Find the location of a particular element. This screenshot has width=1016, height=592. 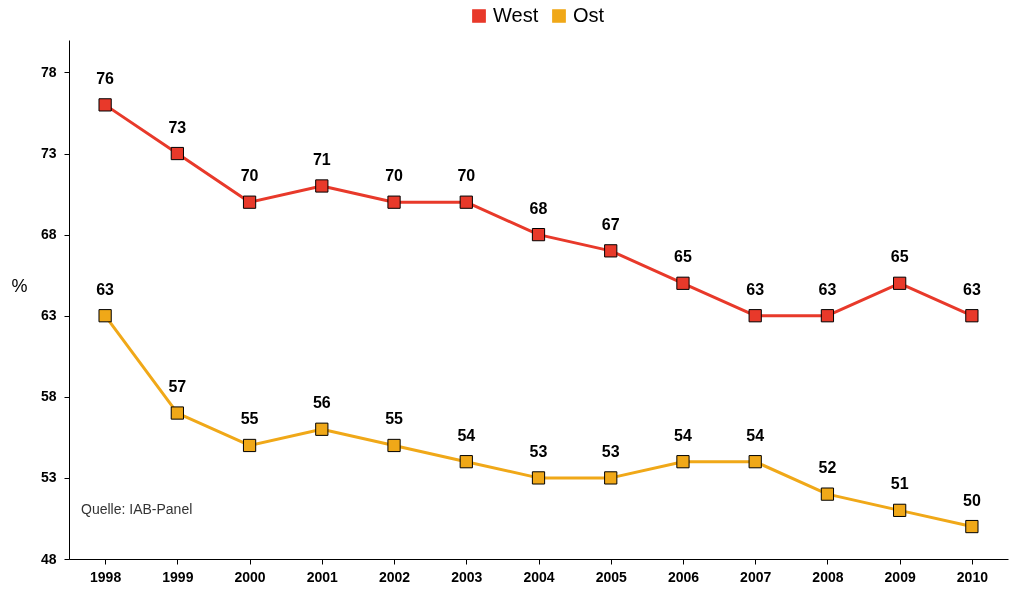

data-label: 56 is located at coordinates (321, 403).